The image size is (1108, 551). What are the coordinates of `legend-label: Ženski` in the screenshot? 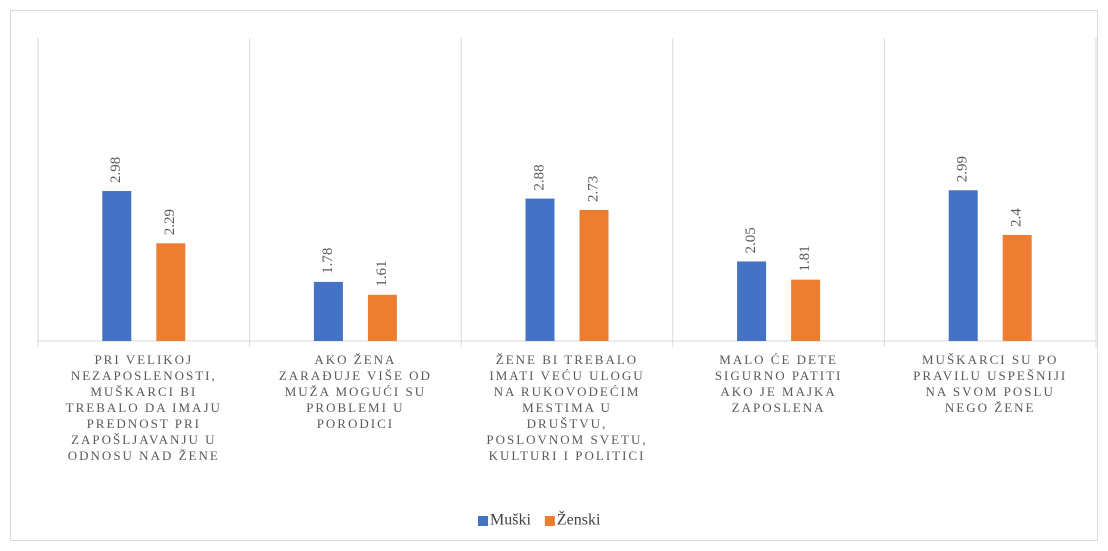 It's located at (579, 519).